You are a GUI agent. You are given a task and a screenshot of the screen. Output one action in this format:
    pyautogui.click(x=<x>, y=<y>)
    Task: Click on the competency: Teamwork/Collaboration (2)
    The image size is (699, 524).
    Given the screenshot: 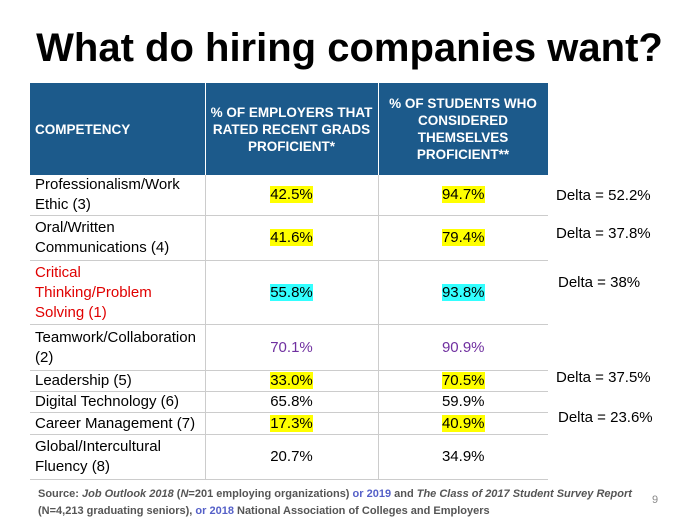 What is the action you would take?
    pyautogui.click(x=118, y=347)
    